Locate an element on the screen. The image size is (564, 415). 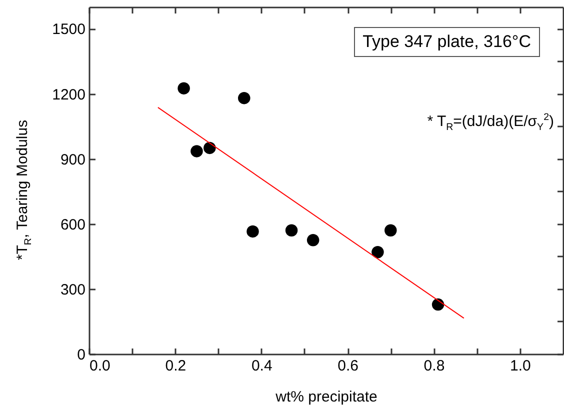
x-tick-label: 0.4 is located at coordinates (261, 366).